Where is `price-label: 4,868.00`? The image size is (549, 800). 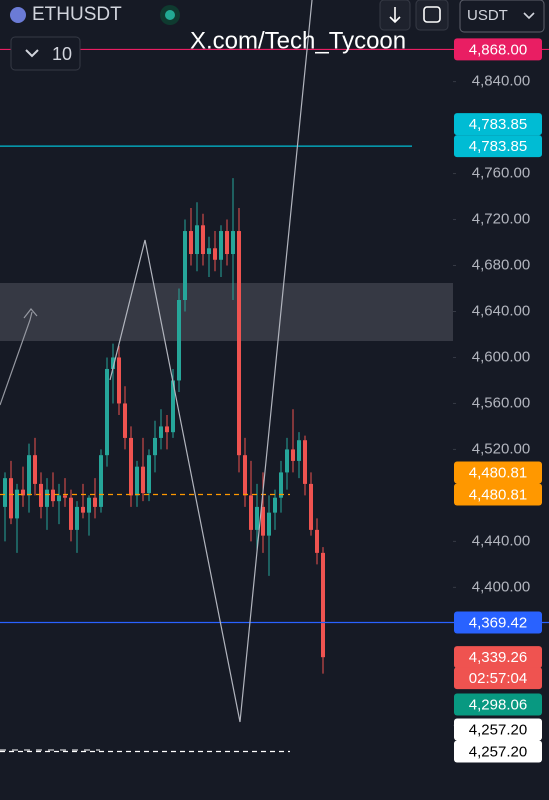 price-label: 4,868.00 is located at coordinates (498, 49).